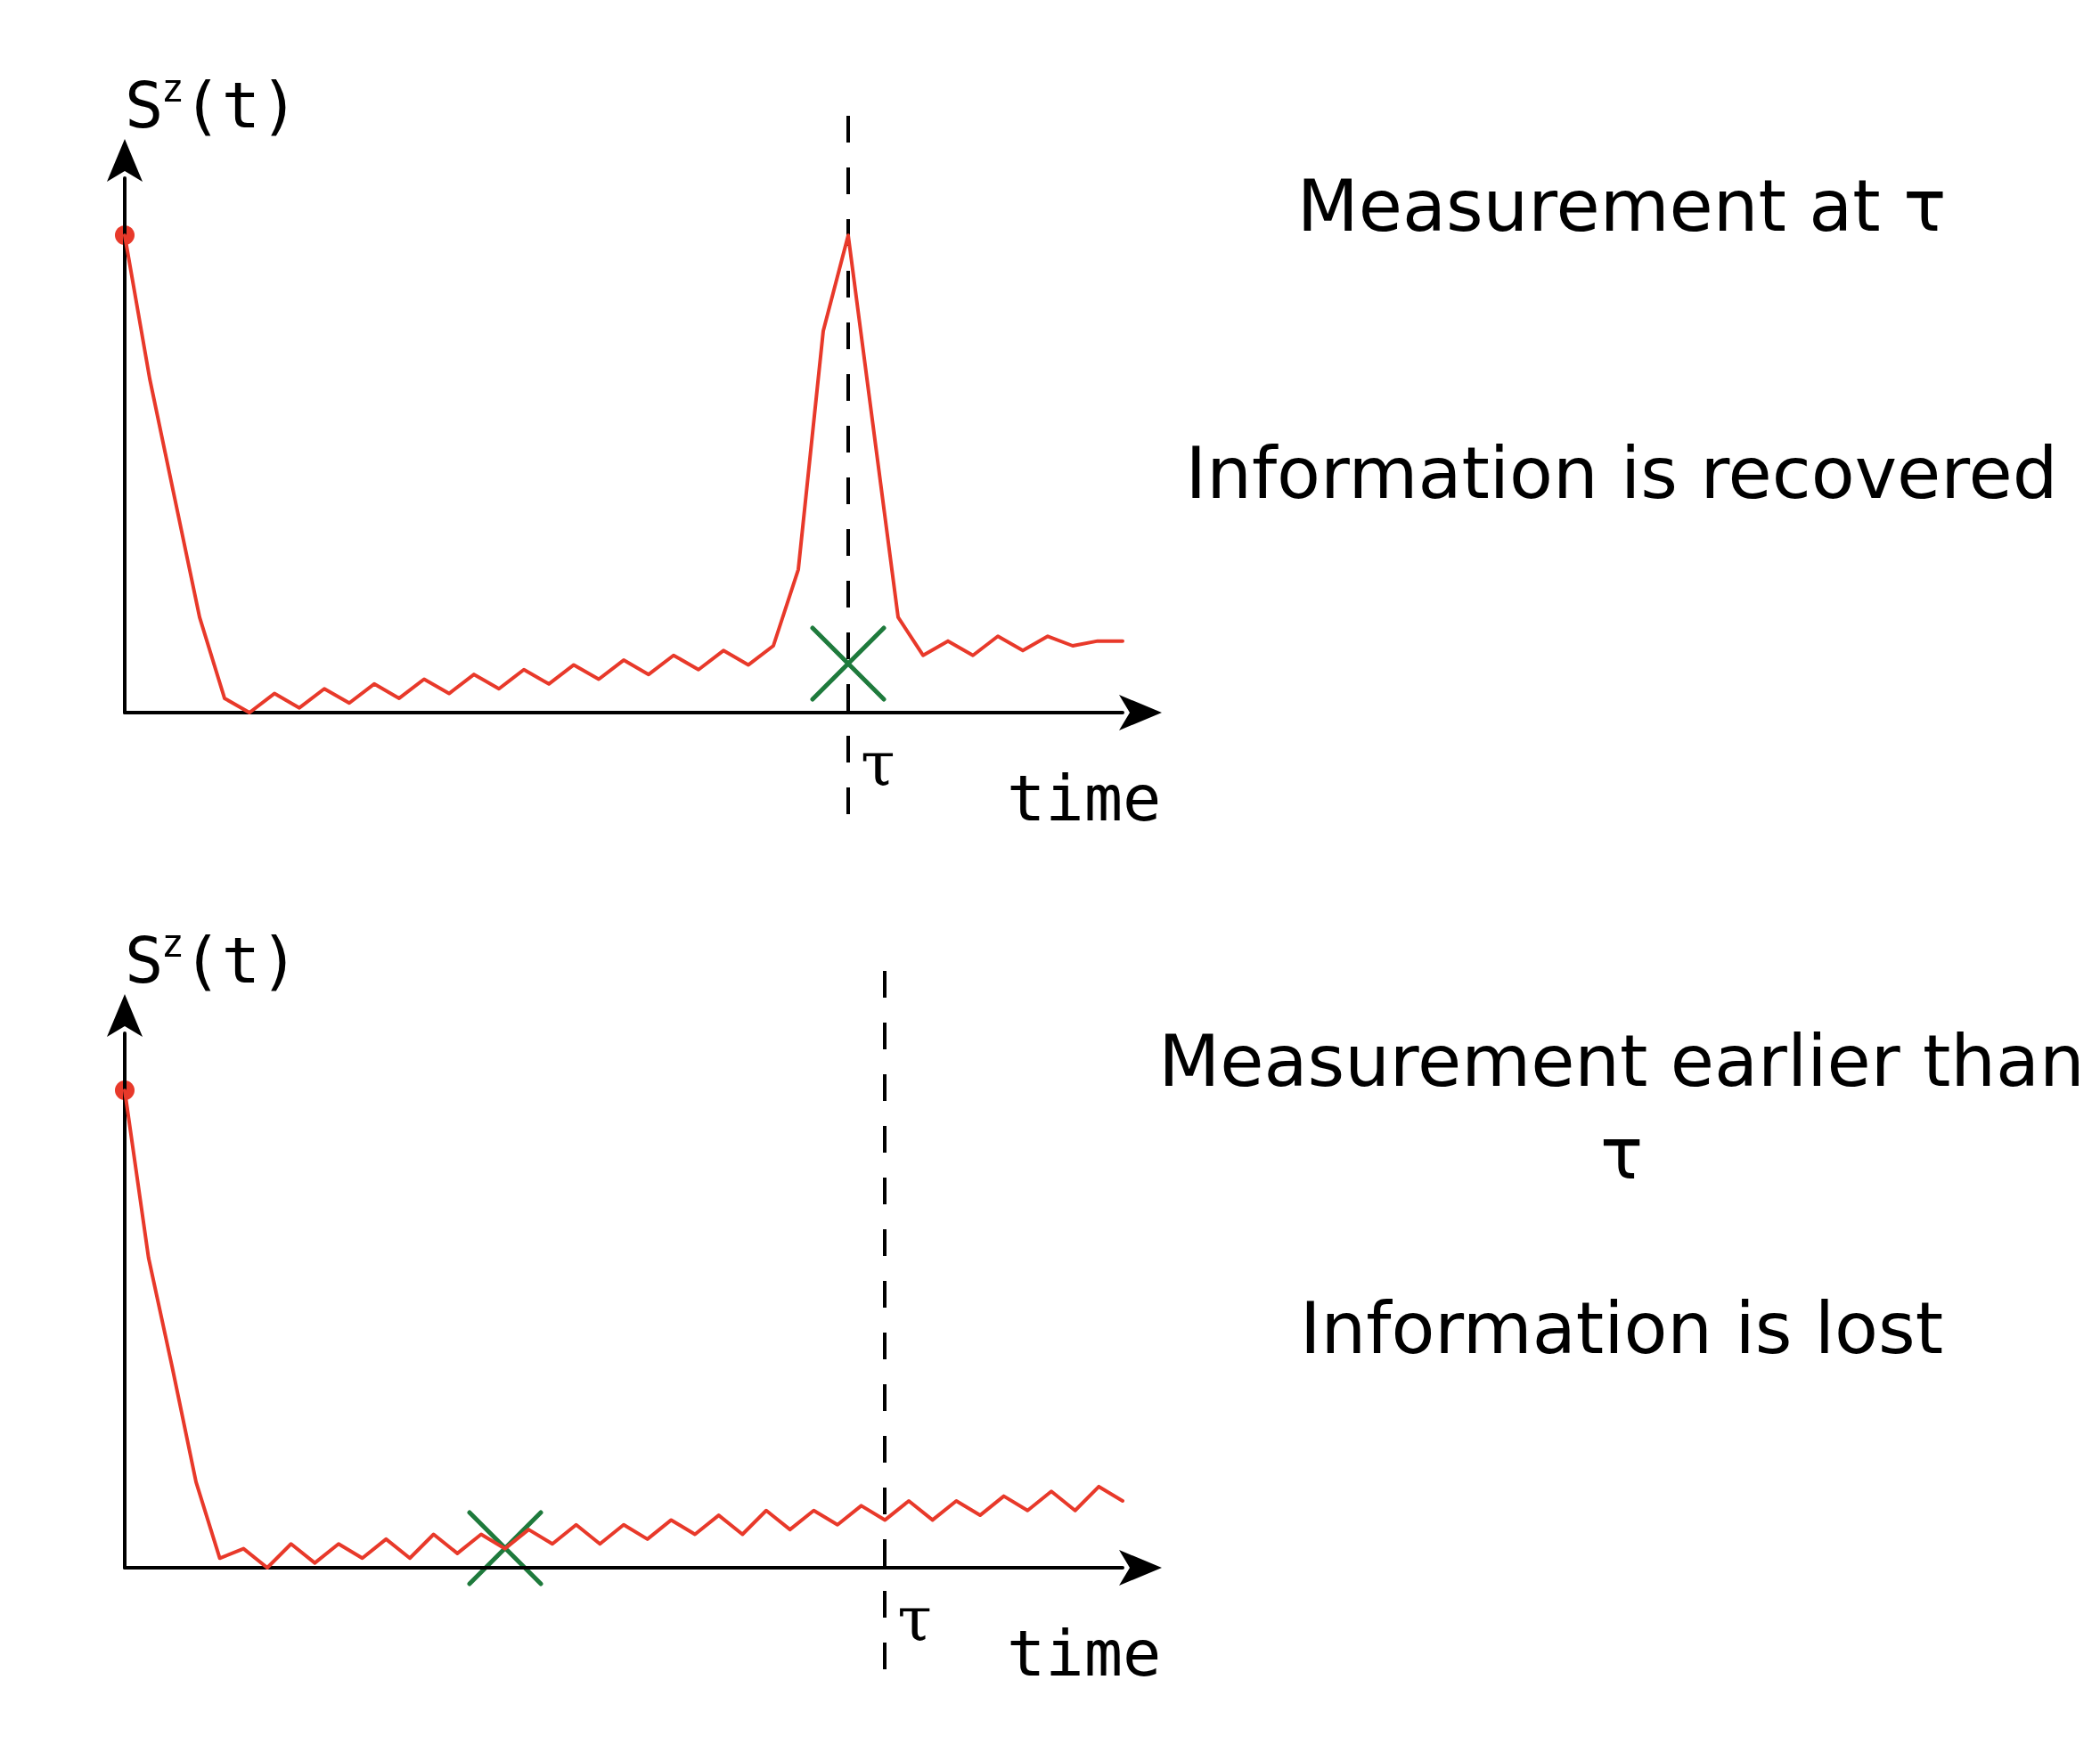 The height and width of the screenshot is (1745, 2100). I want to click on text: Information is recovered, so click(1622, 474).